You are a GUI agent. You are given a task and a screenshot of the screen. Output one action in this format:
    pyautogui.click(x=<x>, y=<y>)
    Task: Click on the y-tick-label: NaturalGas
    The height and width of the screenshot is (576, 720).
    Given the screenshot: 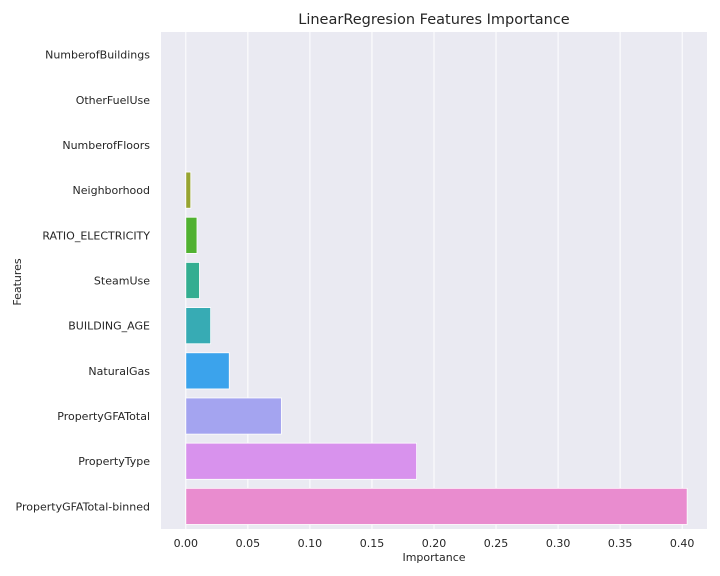 What is the action you would take?
    pyautogui.click(x=119, y=371)
    